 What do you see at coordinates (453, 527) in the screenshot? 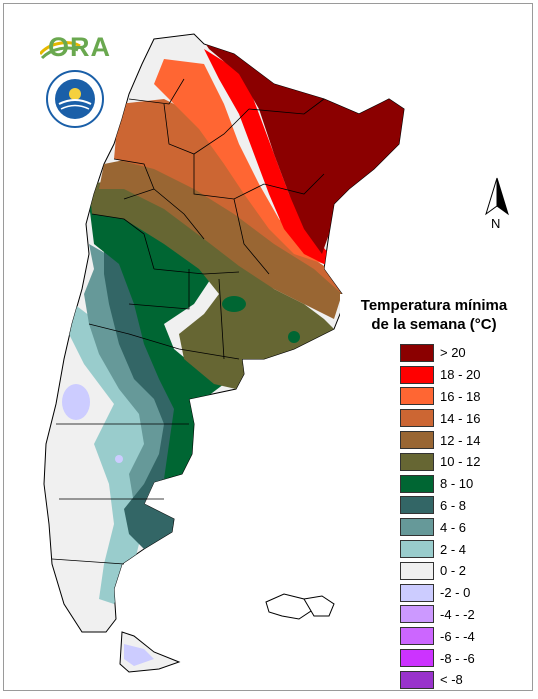
I see `legend-label: 4 - 6` at bounding box center [453, 527].